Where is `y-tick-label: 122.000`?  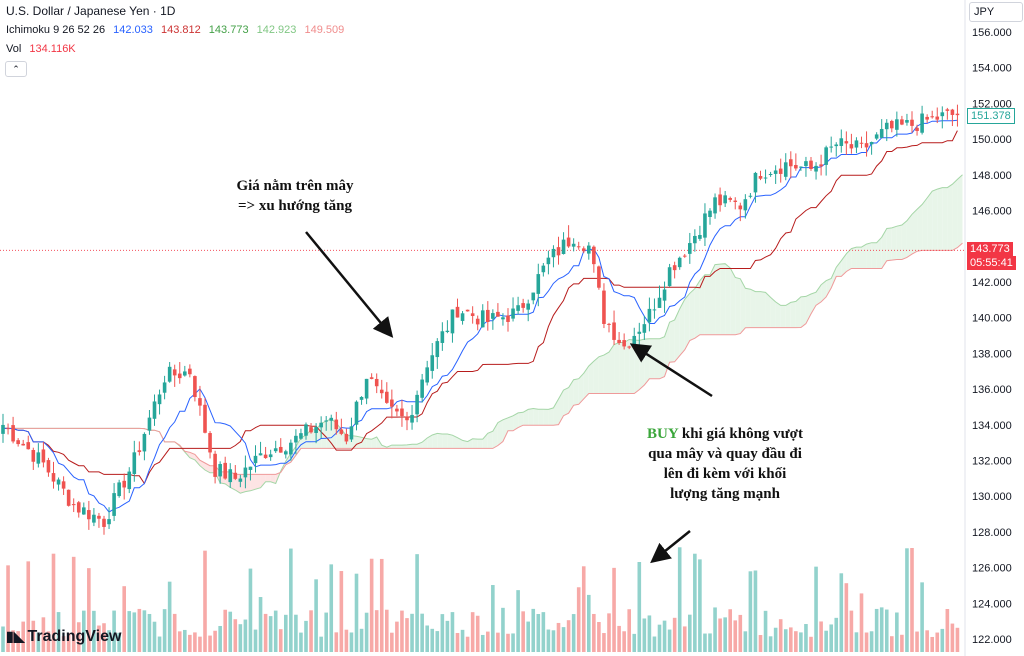 y-tick-label: 122.000 is located at coordinates (992, 640).